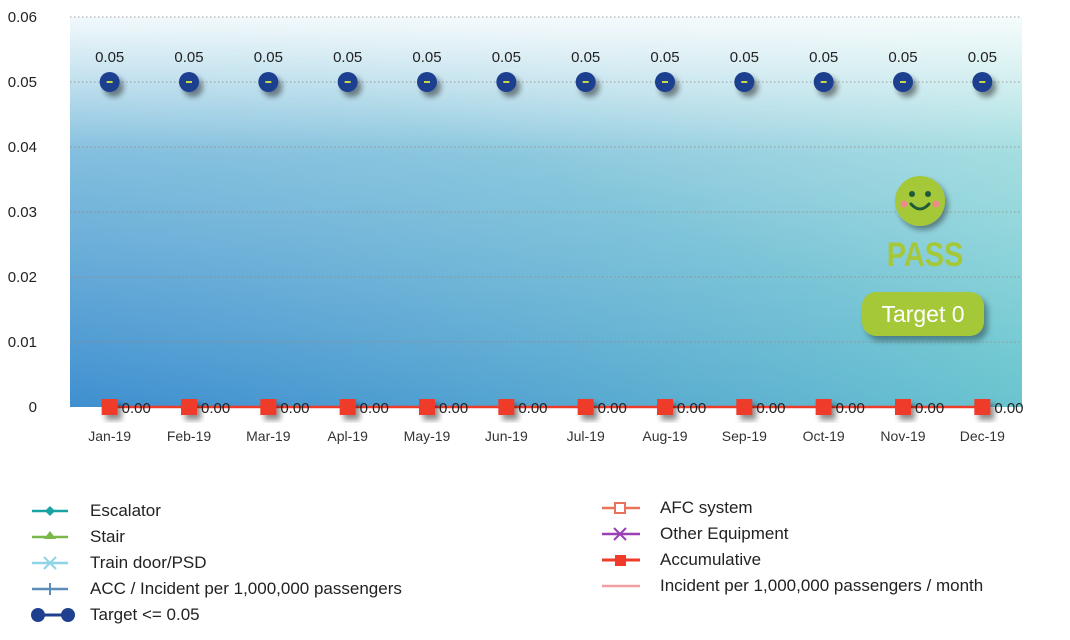 The image size is (1070, 640). Describe the element at coordinates (50, 511) in the screenshot. I see `escalator-legend-icon` at that location.